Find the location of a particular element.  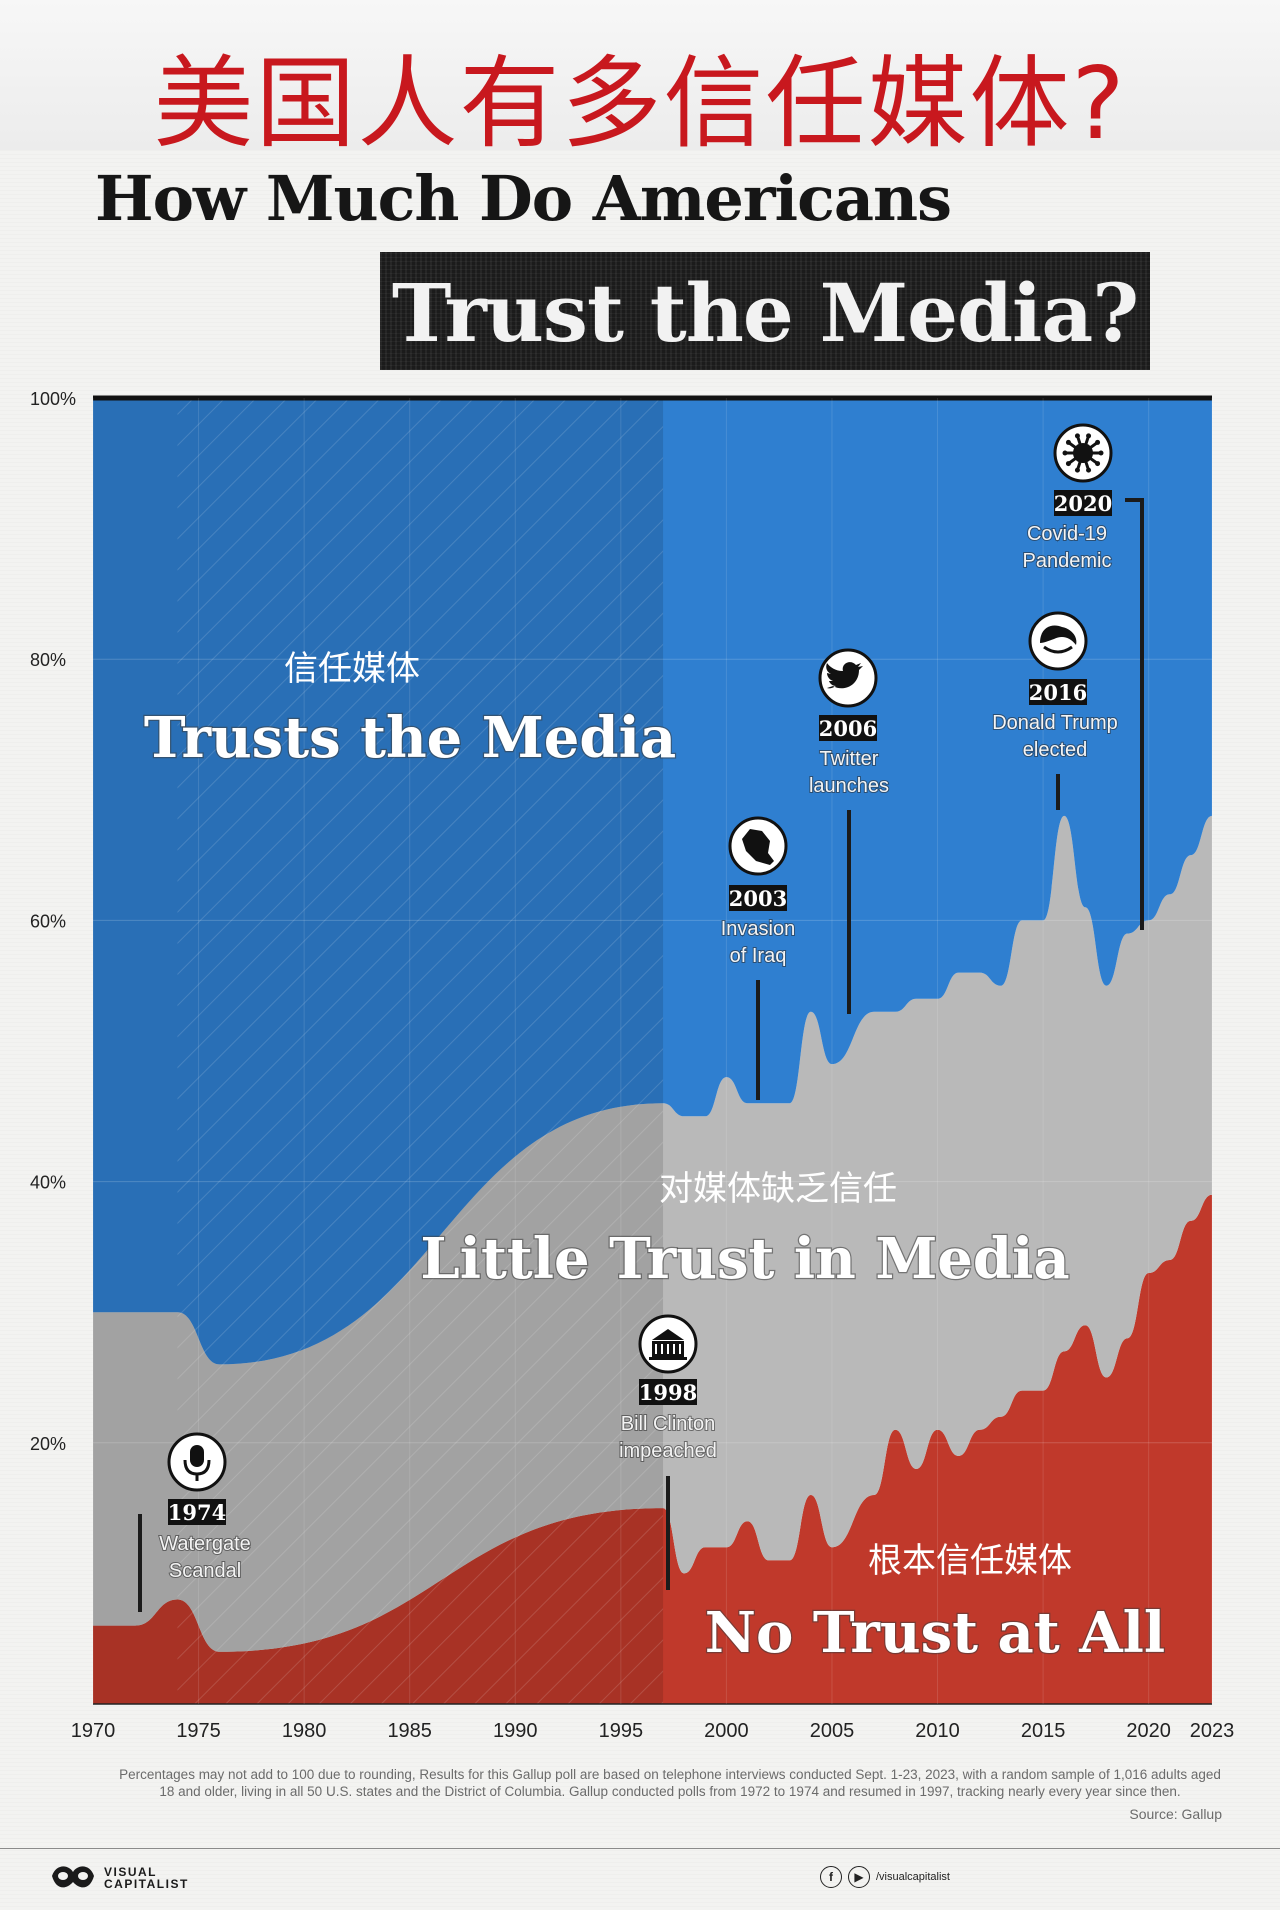

annotation-label-line1: Invasion is located at coordinates (758, 929).